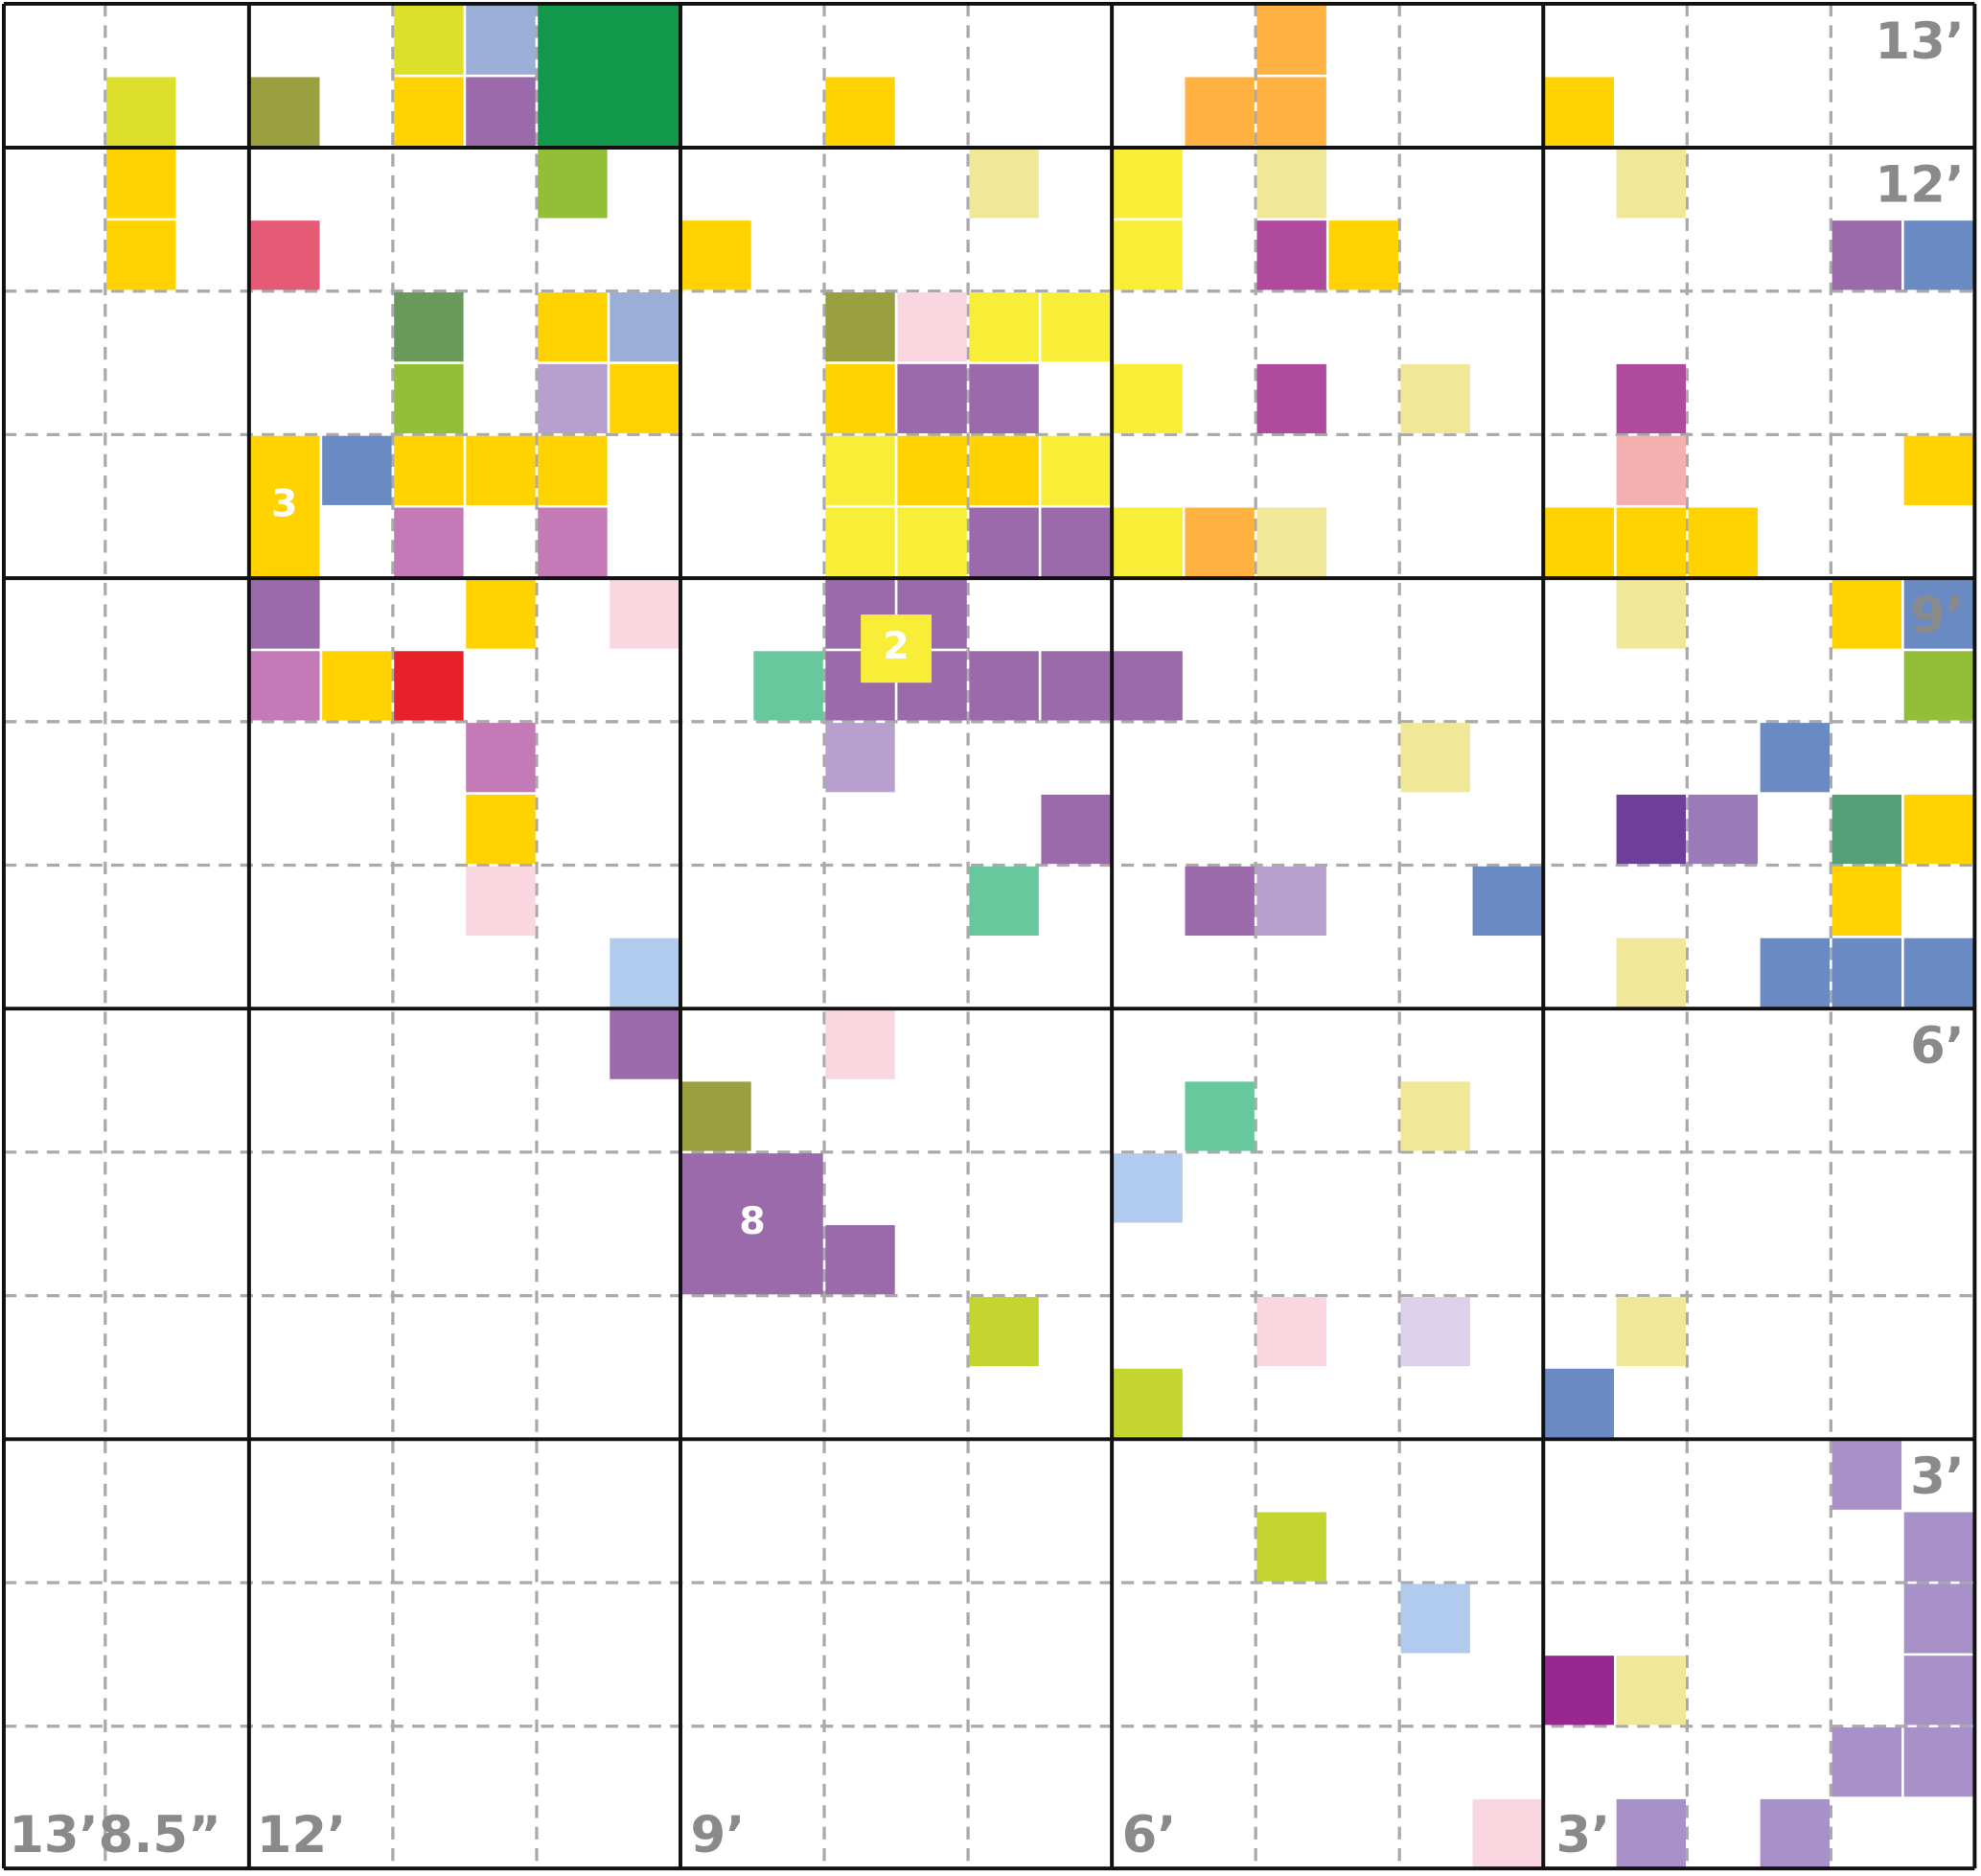 This screenshot has width=1981, height=1876. Describe the element at coordinates (115, 1835) in the screenshot. I see `dimension-label: 13’8.5”` at that location.